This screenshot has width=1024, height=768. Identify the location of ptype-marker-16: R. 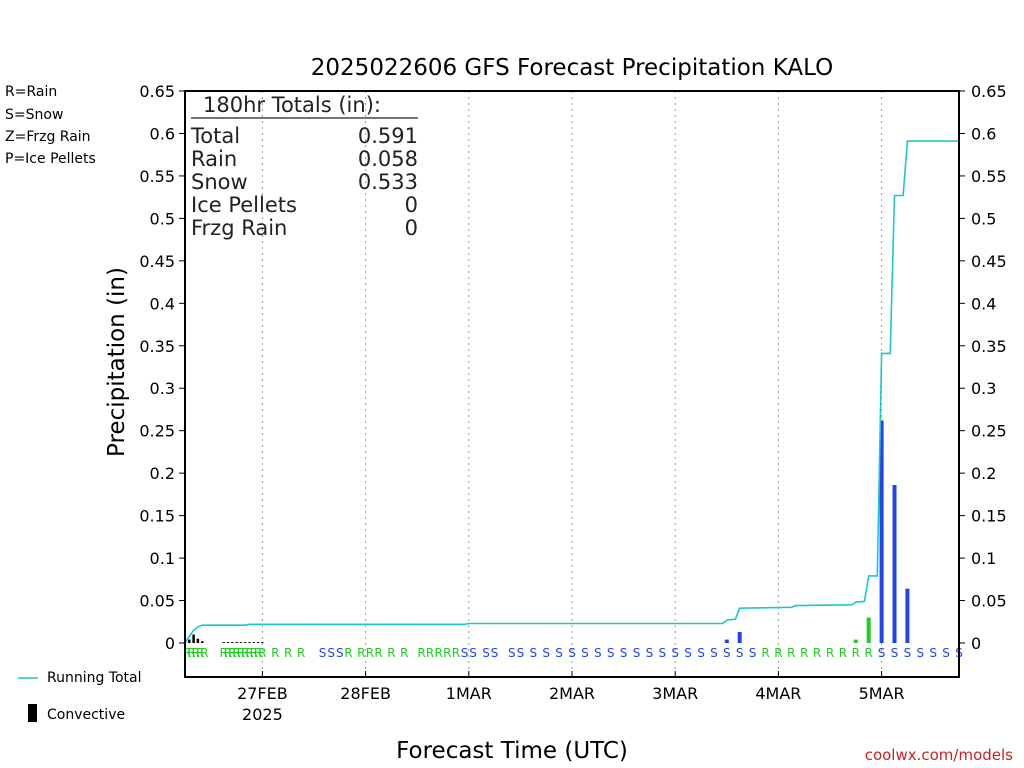
(288, 653).